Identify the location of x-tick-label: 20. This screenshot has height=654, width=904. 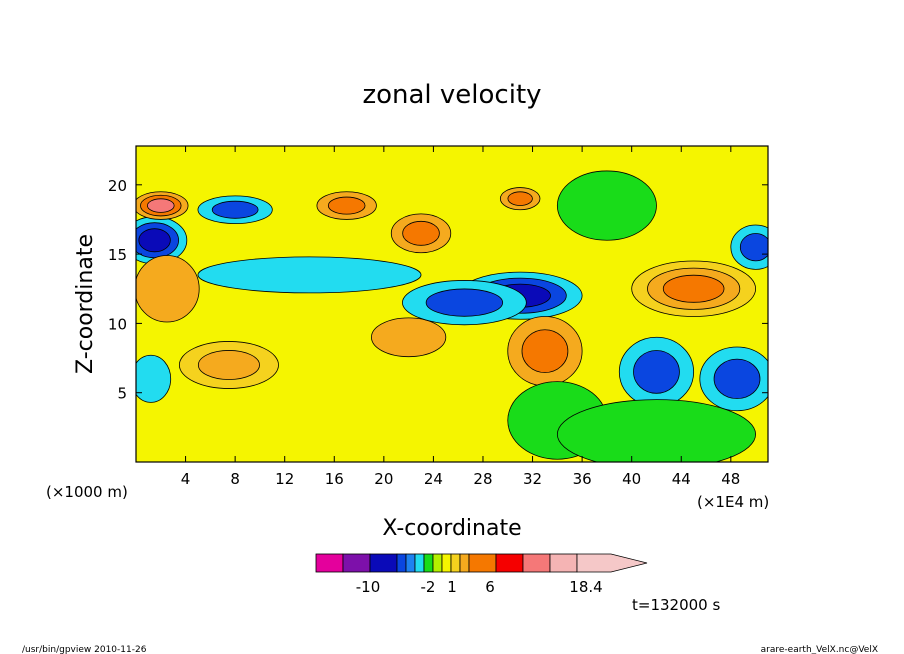
(383, 479).